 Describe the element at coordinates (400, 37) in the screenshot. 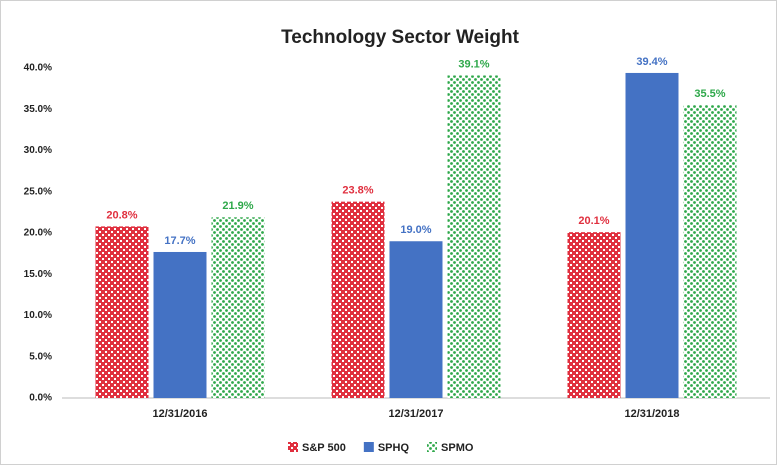

I see `chart-title: Technology Sector Weight` at that location.